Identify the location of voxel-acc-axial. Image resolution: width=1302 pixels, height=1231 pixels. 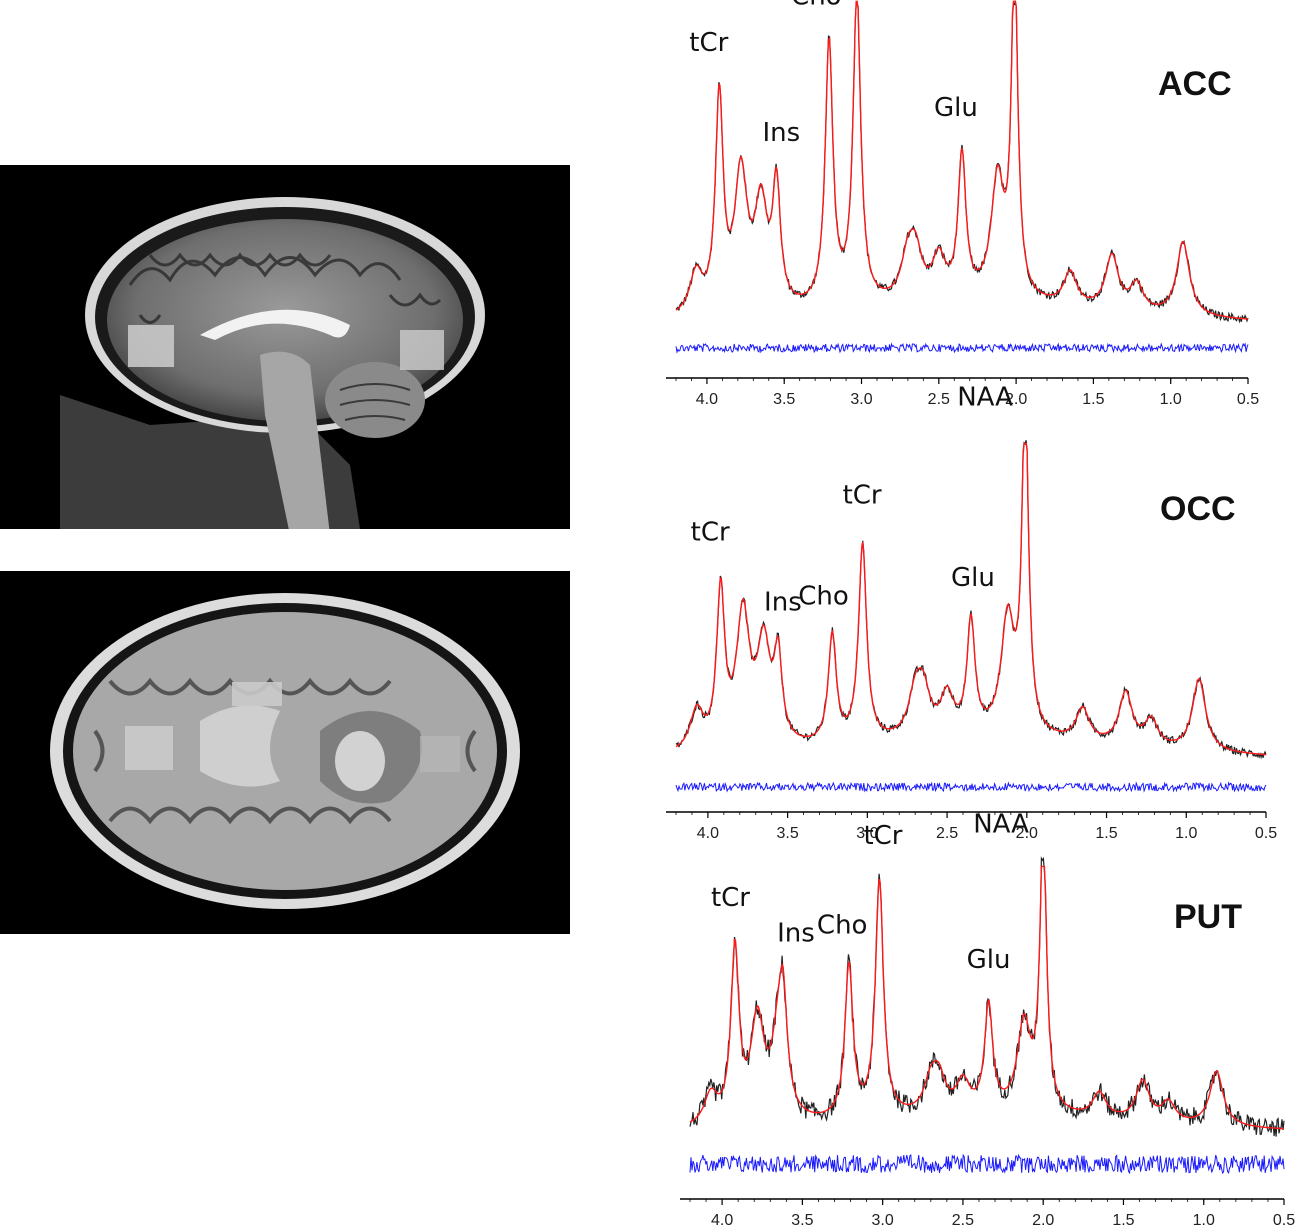
(440, 754).